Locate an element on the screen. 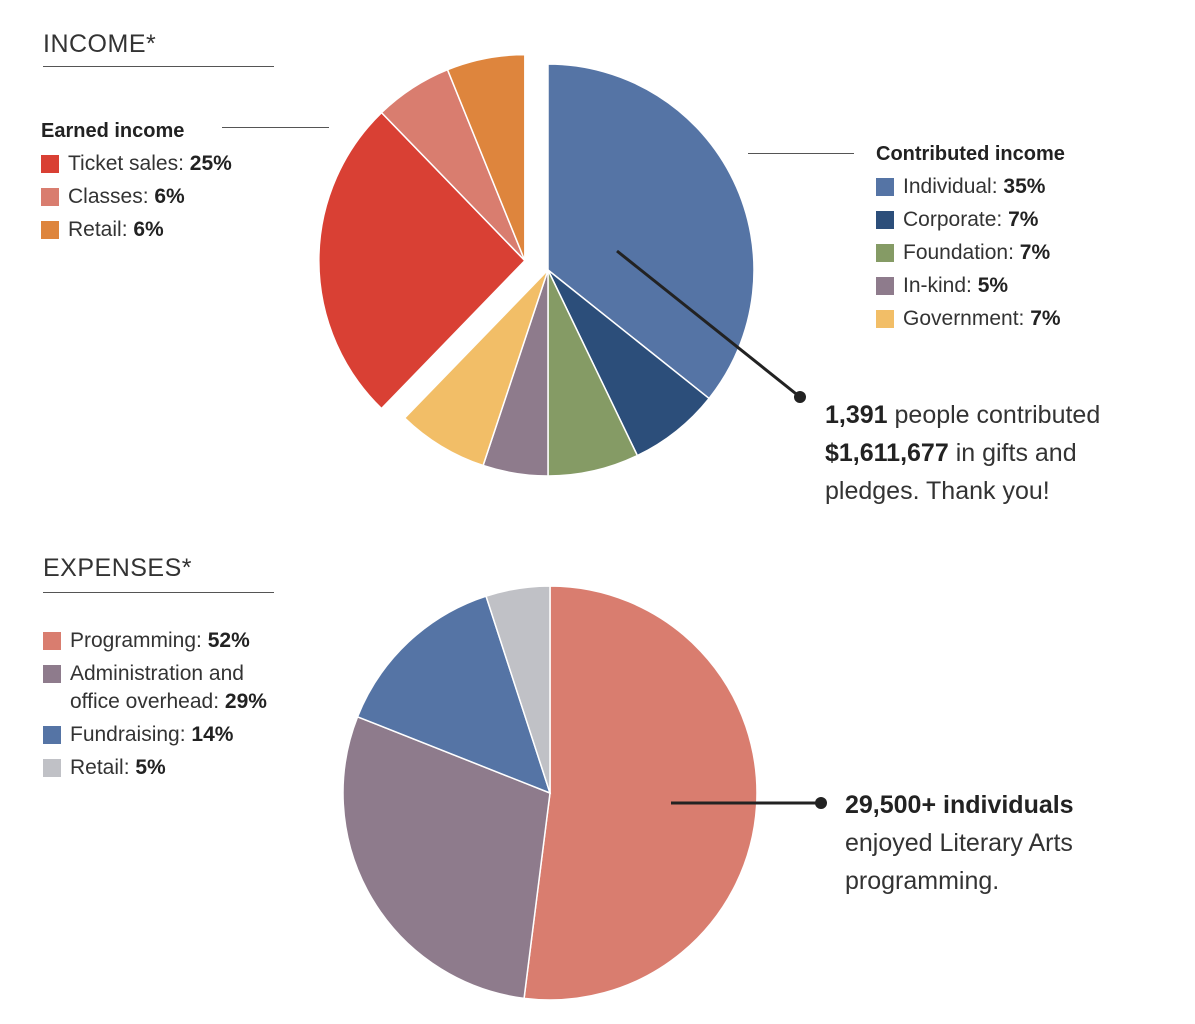 Image resolution: width=1195 pixels, height=1024 pixels. expenses-pie-chart is located at coordinates (550, 793).